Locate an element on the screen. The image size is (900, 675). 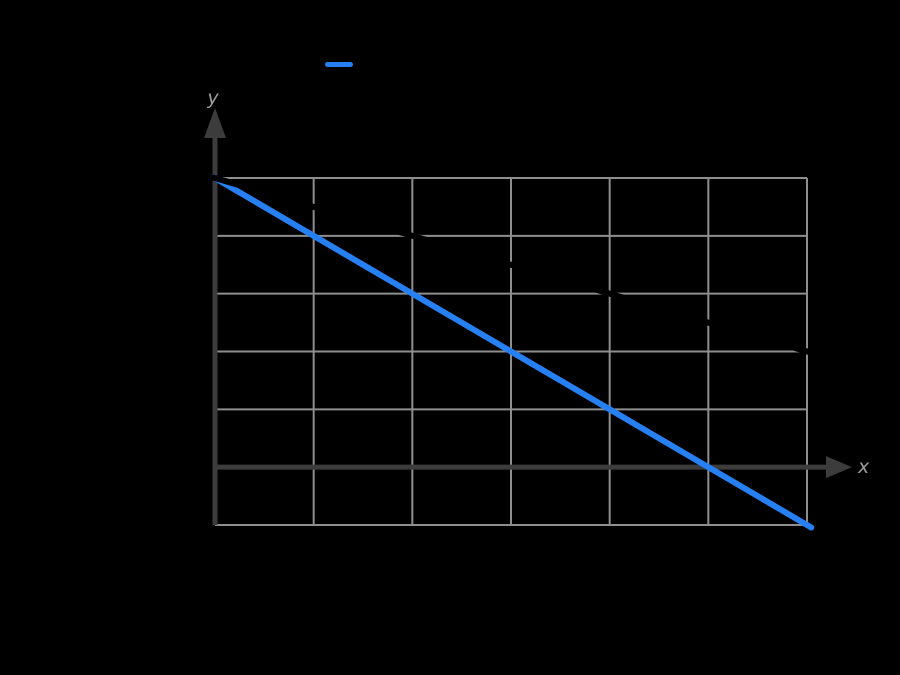
x-axis-label: x is located at coordinates (863, 467).